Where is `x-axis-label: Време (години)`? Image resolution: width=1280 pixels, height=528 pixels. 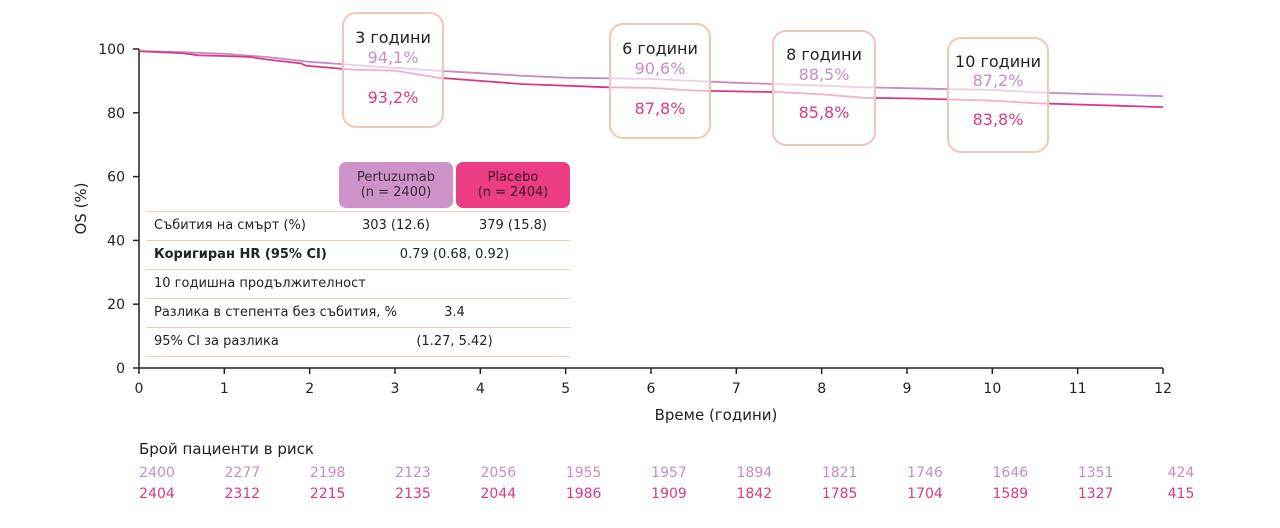
x-axis-label: Време (години) is located at coordinates (716, 415).